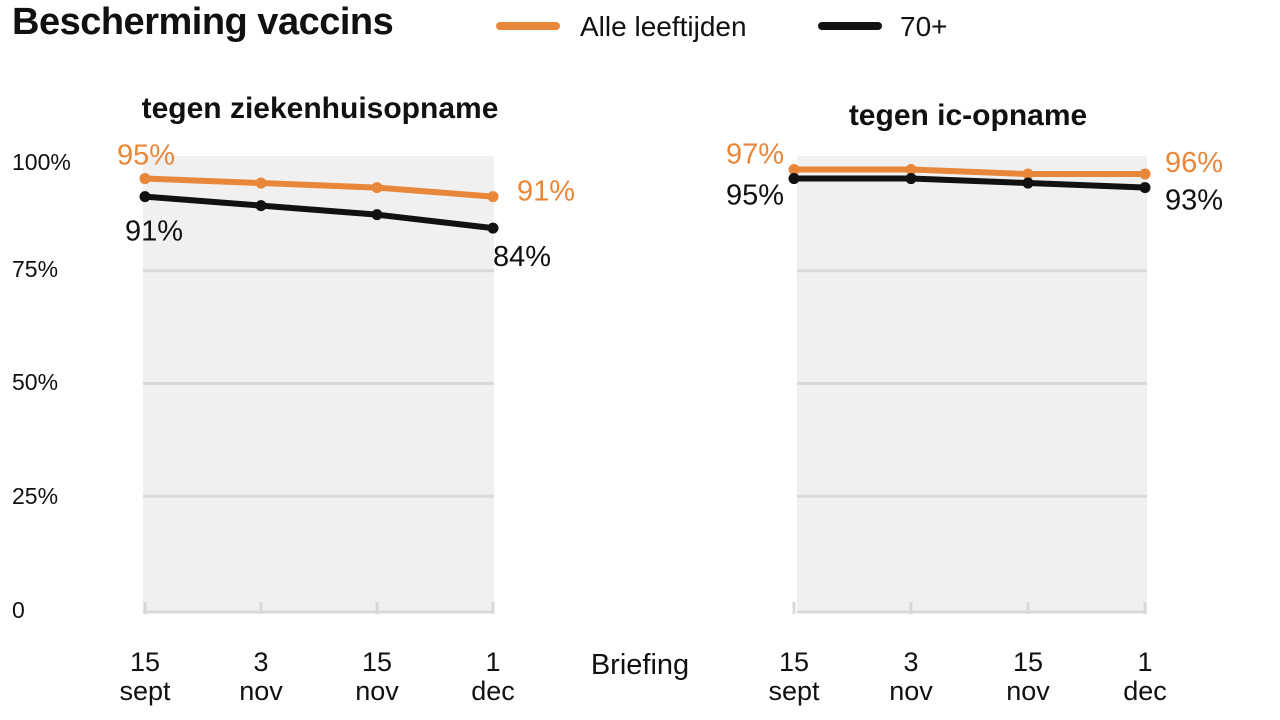  Describe the element at coordinates (35, 382) in the screenshot. I see `hospital-y-tick-label: 50%` at that location.